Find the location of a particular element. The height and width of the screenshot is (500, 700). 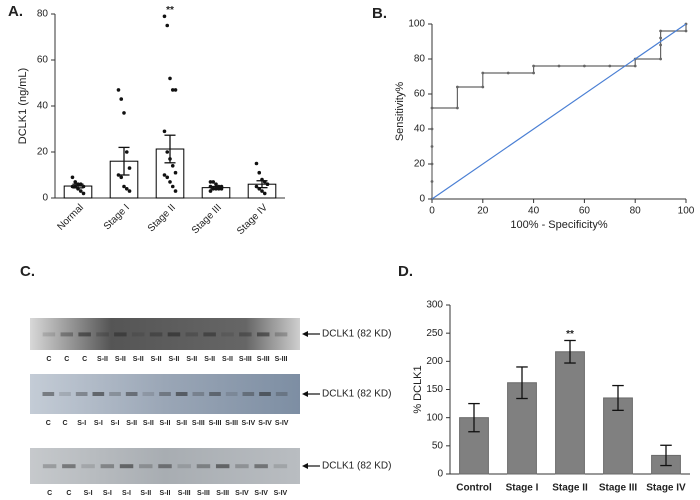

y-axis-label: DCLK1 (ng/mL) is located at coordinates (23, 106).